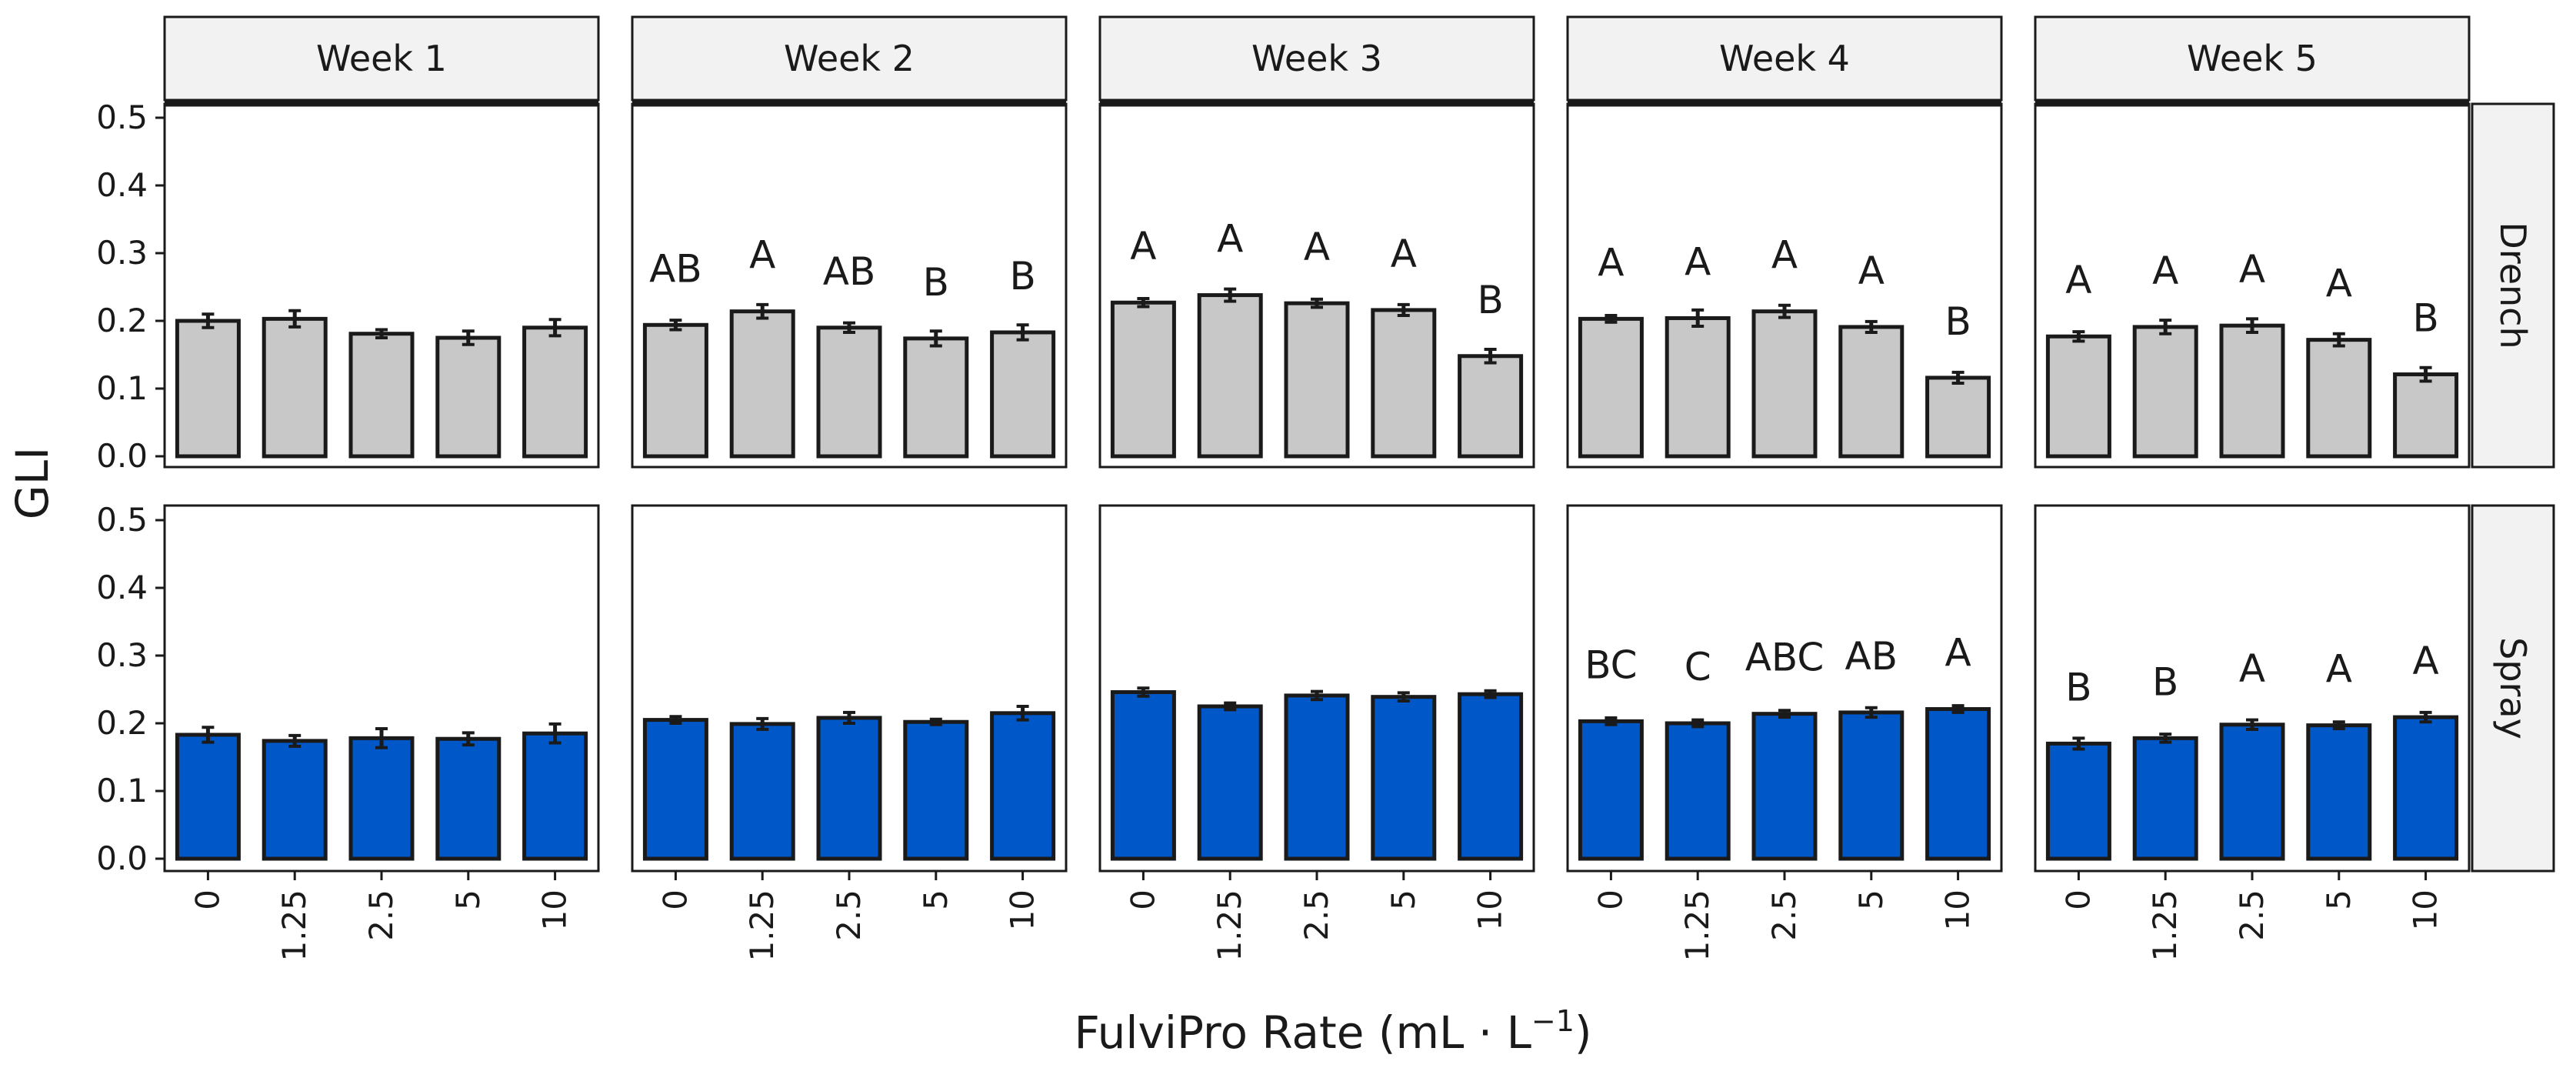 The width and height of the screenshot is (2576, 1078). I want to click on x-axis-title-main: FulviPro Rate (mL · L, so click(1302, 1032).